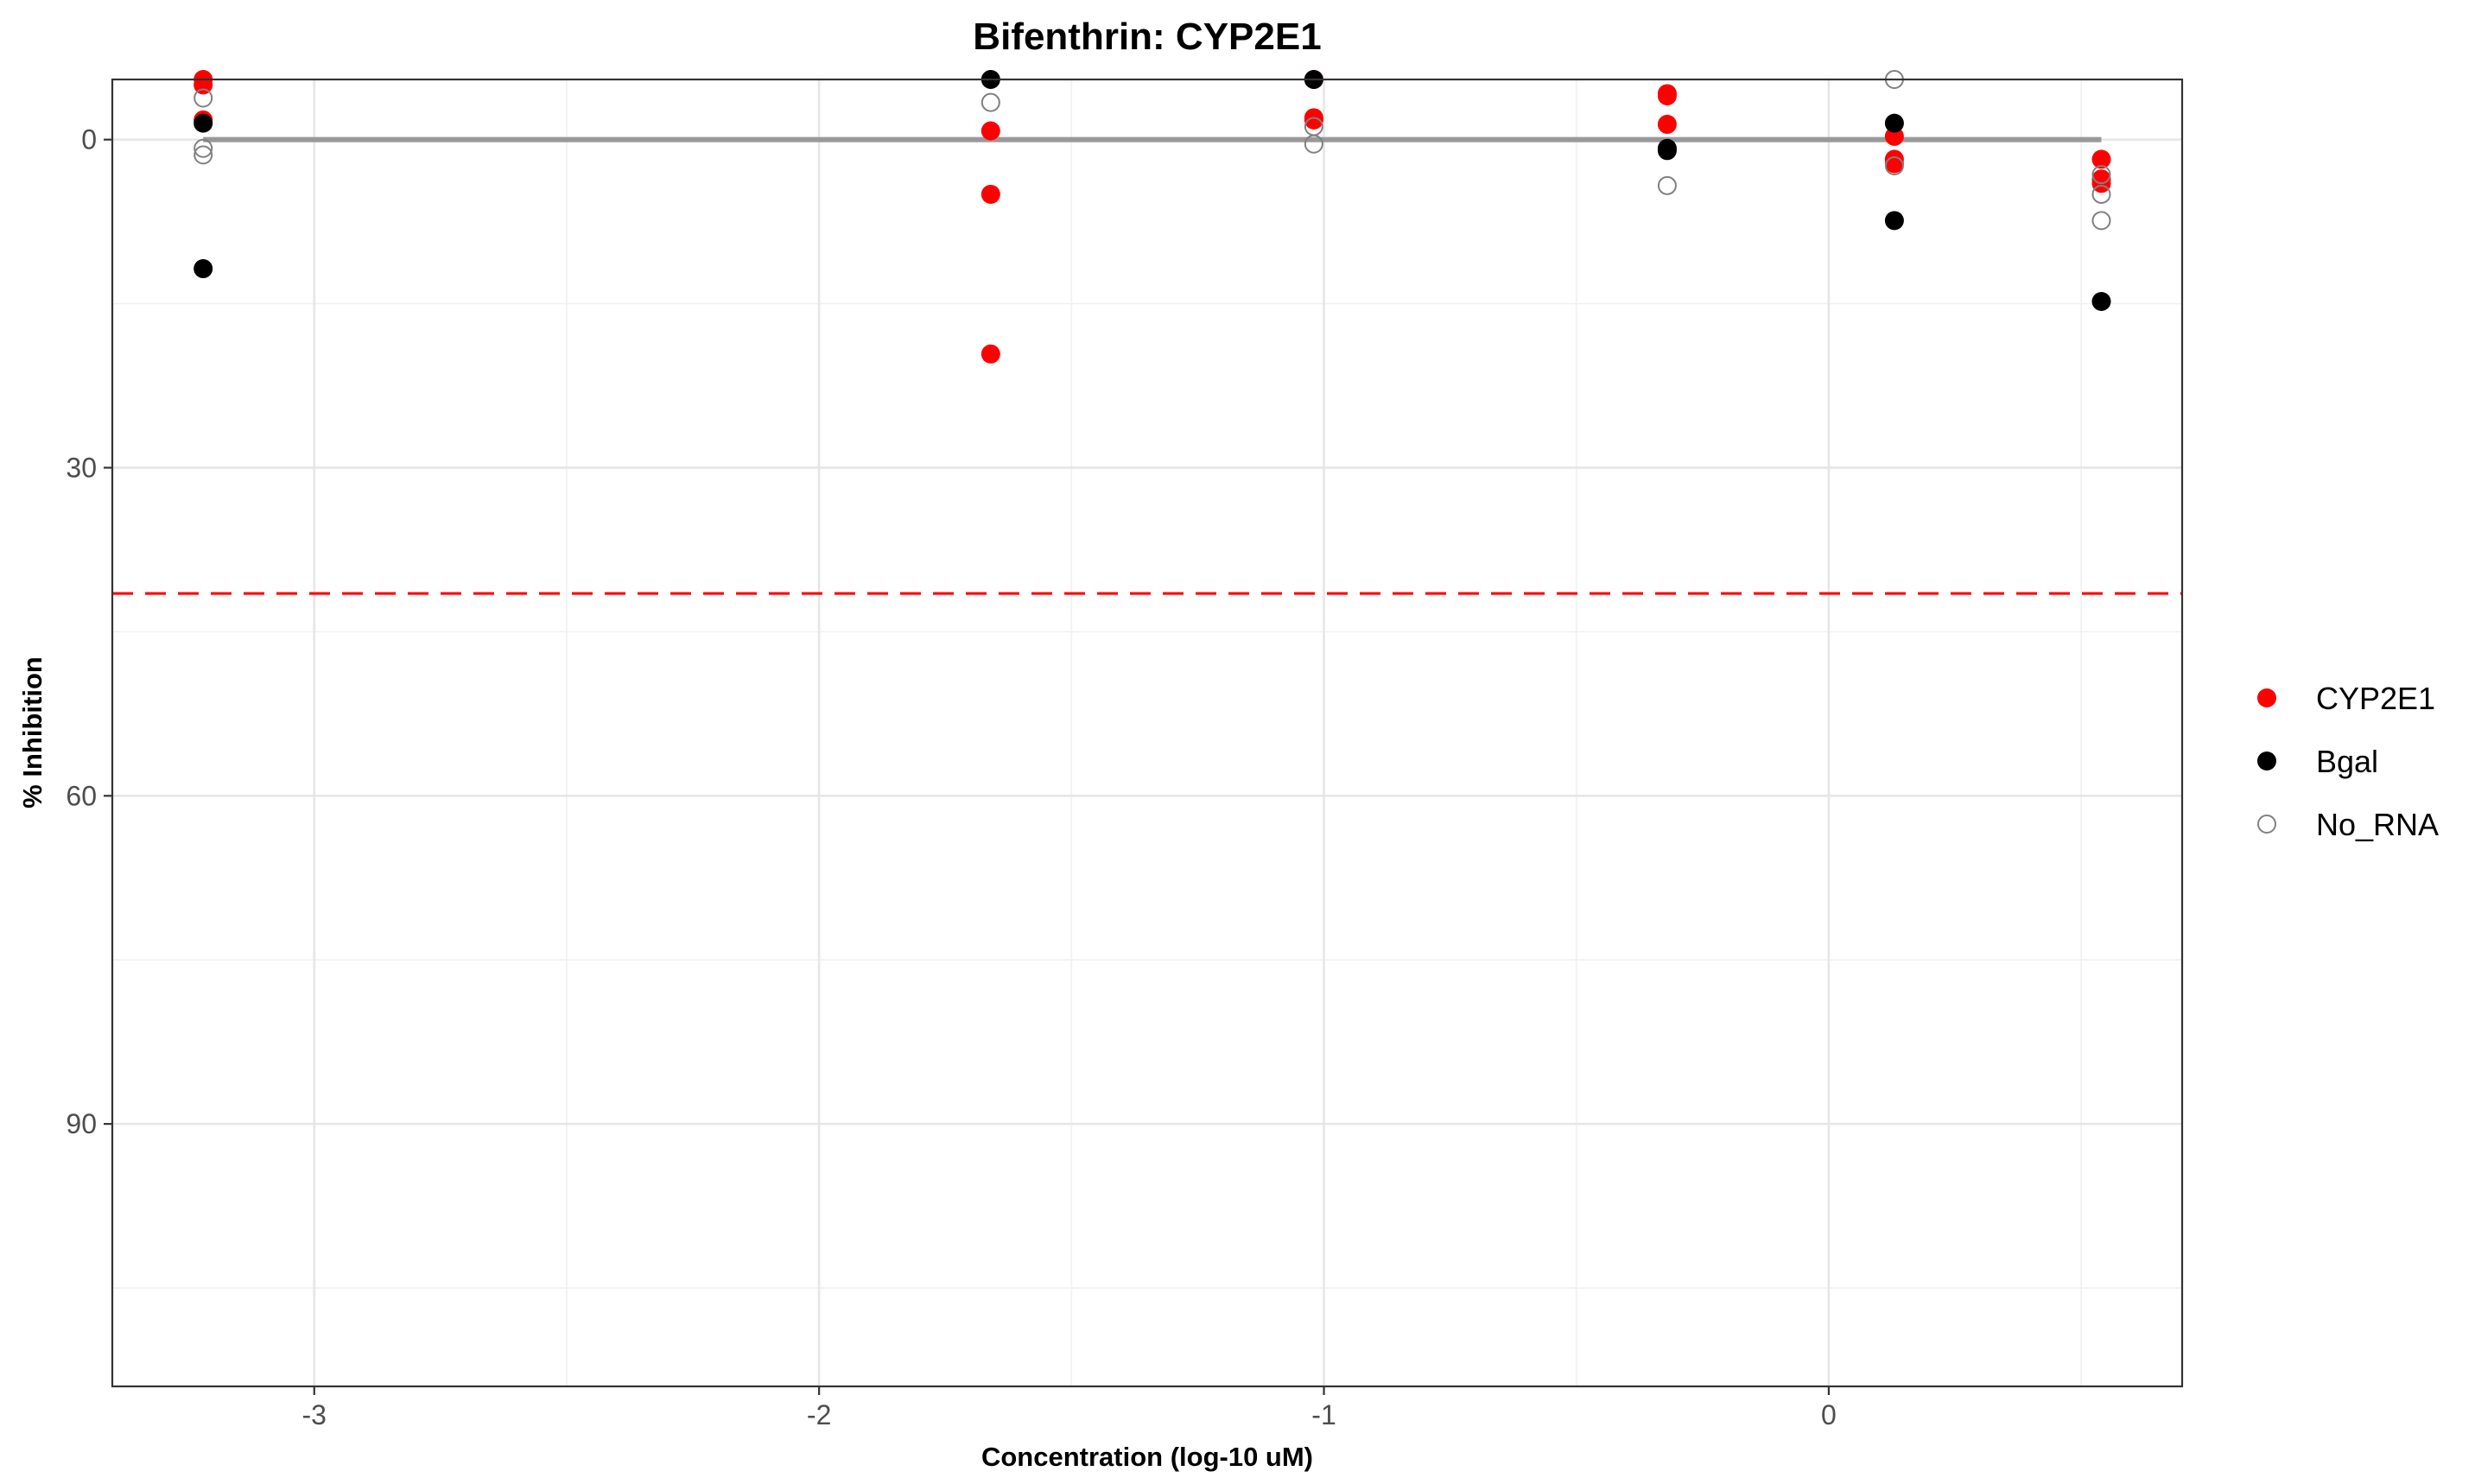 Image resolution: width=2475 pixels, height=1484 pixels. Describe the element at coordinates (81, 1123) in the screenshot. I see `y-tick-label: 90` at that location.